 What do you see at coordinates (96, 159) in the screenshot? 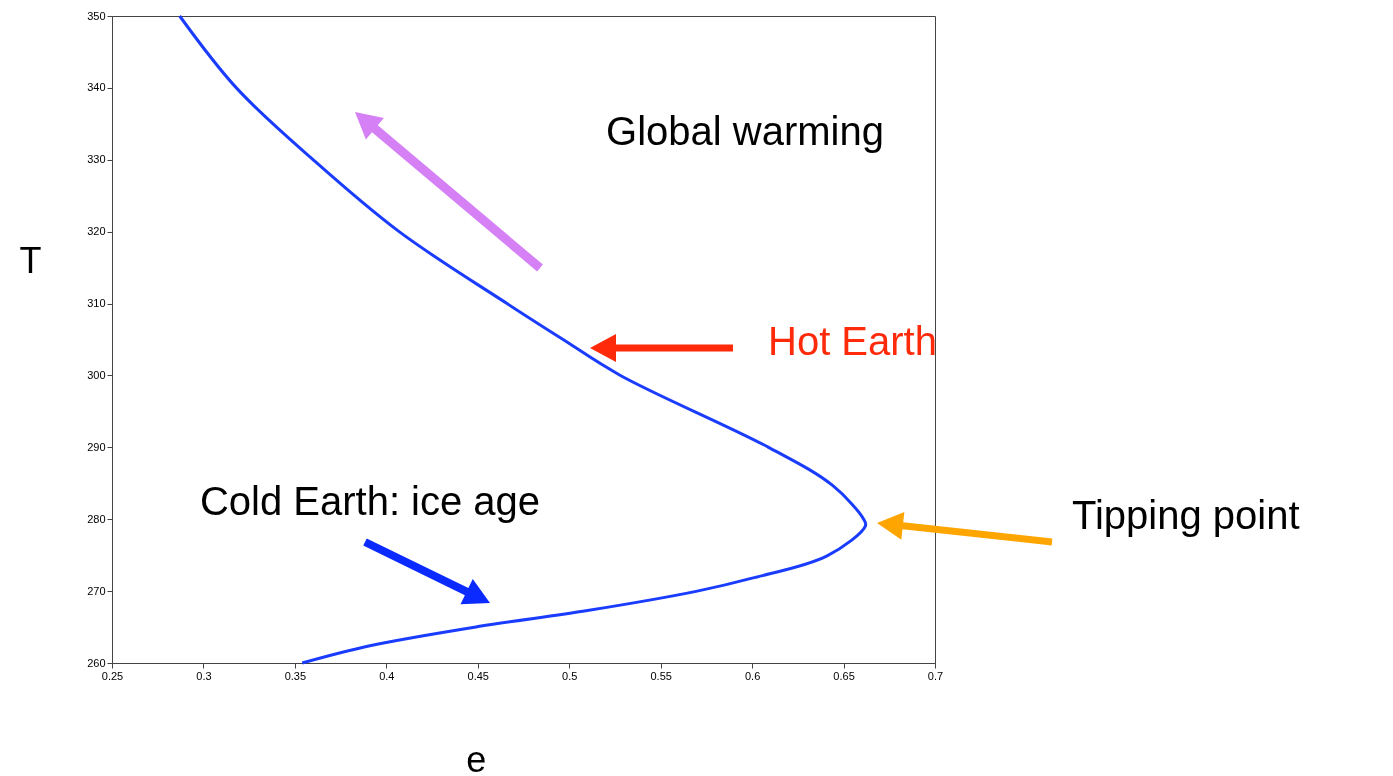
I see `y-tick-label: 330` at bounding box center [96, 159].